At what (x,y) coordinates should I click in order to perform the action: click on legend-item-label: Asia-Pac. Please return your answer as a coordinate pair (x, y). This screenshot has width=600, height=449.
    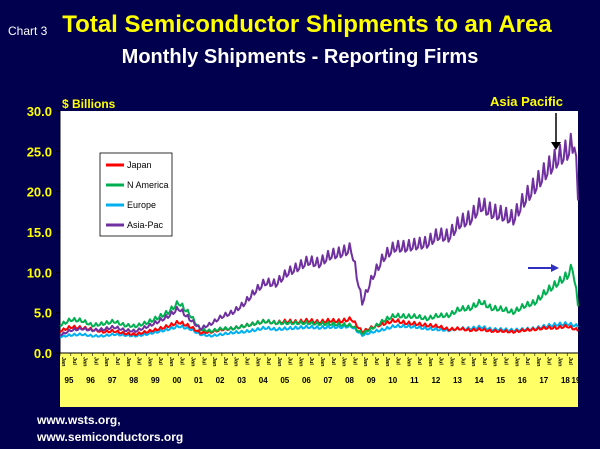
    Looking at the image, I should click on (145, 225).